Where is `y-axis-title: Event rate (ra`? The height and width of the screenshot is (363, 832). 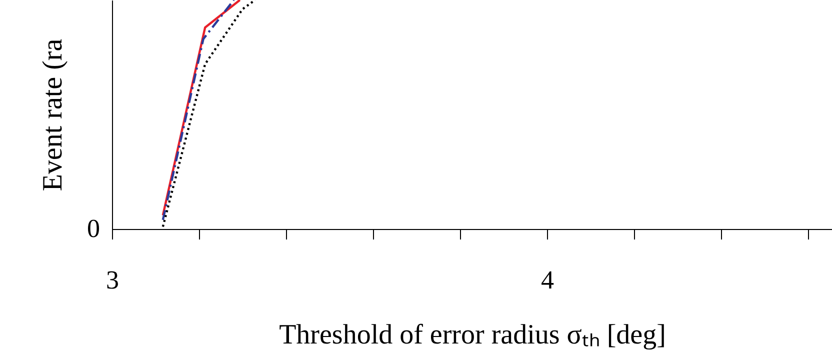 y-axis-title: Event rate (ra is located at coordinates (53, 115).